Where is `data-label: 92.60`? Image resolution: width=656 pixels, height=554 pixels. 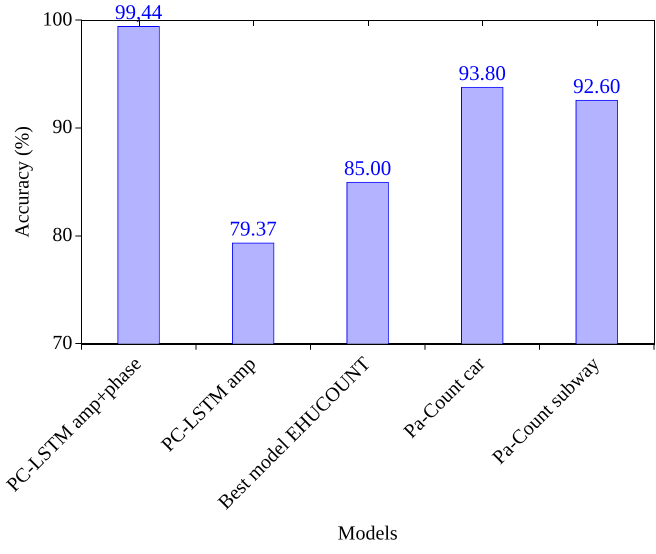
data-label: 92.60 is located at coordinates (596, 86).